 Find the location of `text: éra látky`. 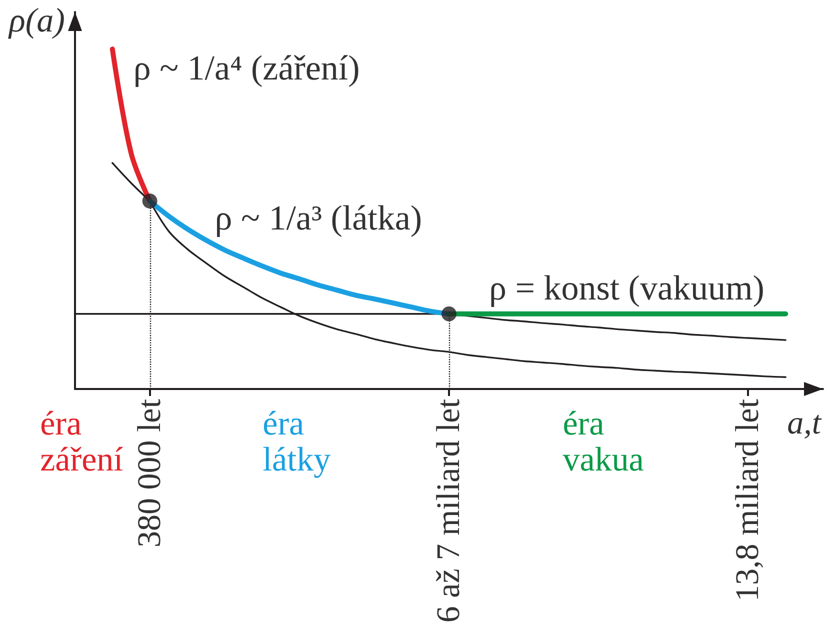

text: éra látky is located at coordinates (296, 442).